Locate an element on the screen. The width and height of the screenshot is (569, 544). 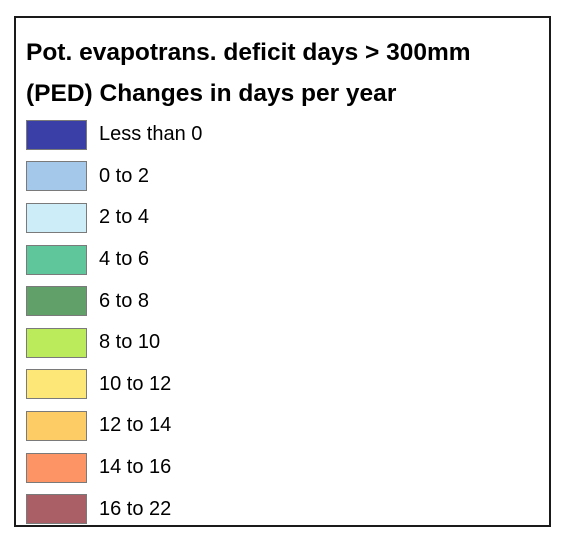
legend-item: Less than 0 is located at coordinates (114, 135).